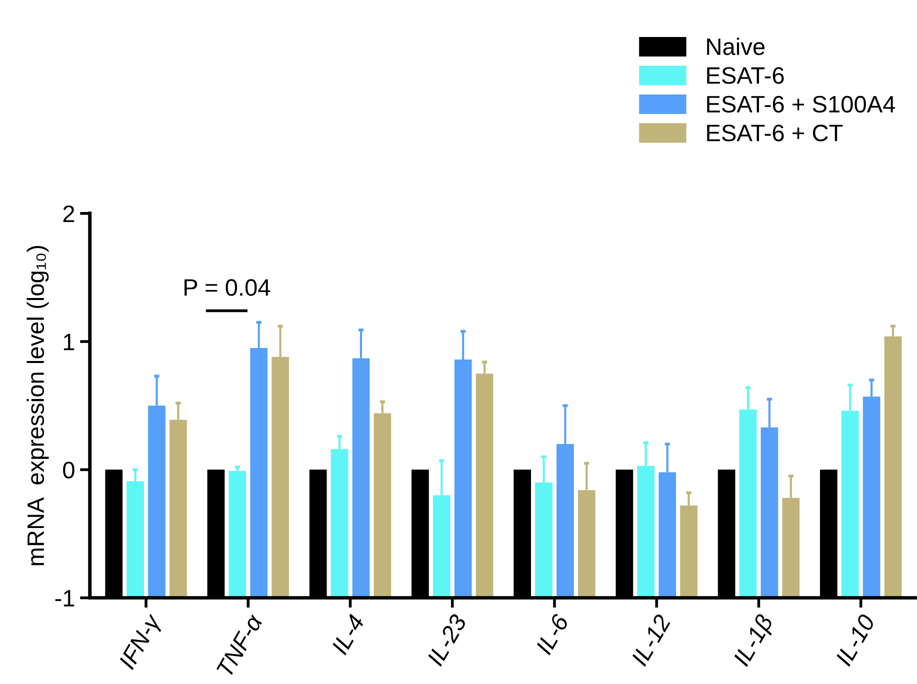 Image resolution: width=917 pixels, height=684 pixels. Describe the element at coordinates (37, 406) in the screenshot. I see `y-axis-title: mRNA expression level (log₁₀)` at that location.